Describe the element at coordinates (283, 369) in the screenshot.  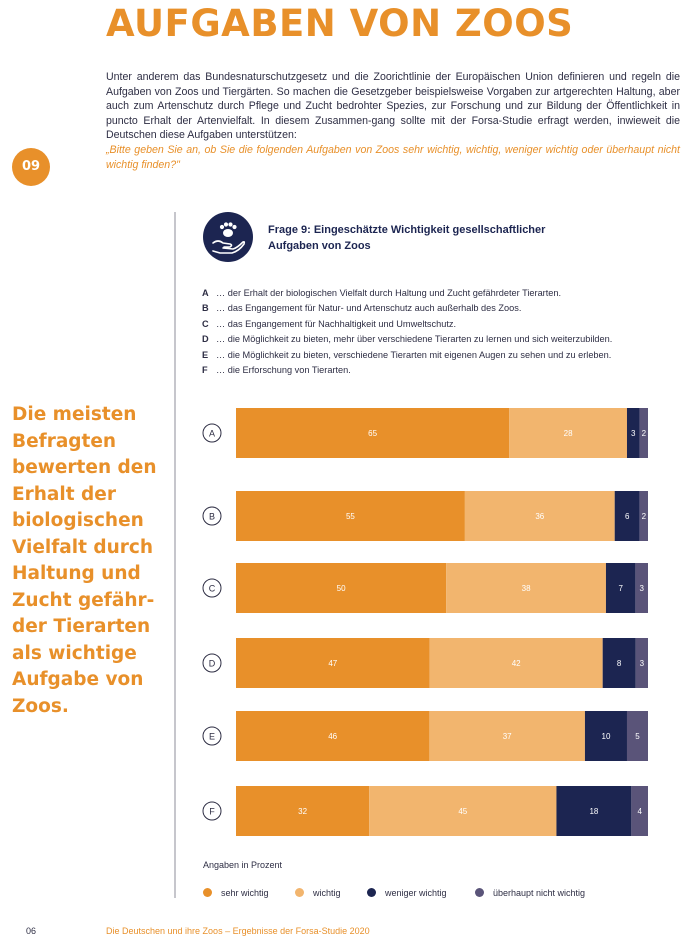
I see `item-text: … die Erforschung von Tierarten.` at that location.